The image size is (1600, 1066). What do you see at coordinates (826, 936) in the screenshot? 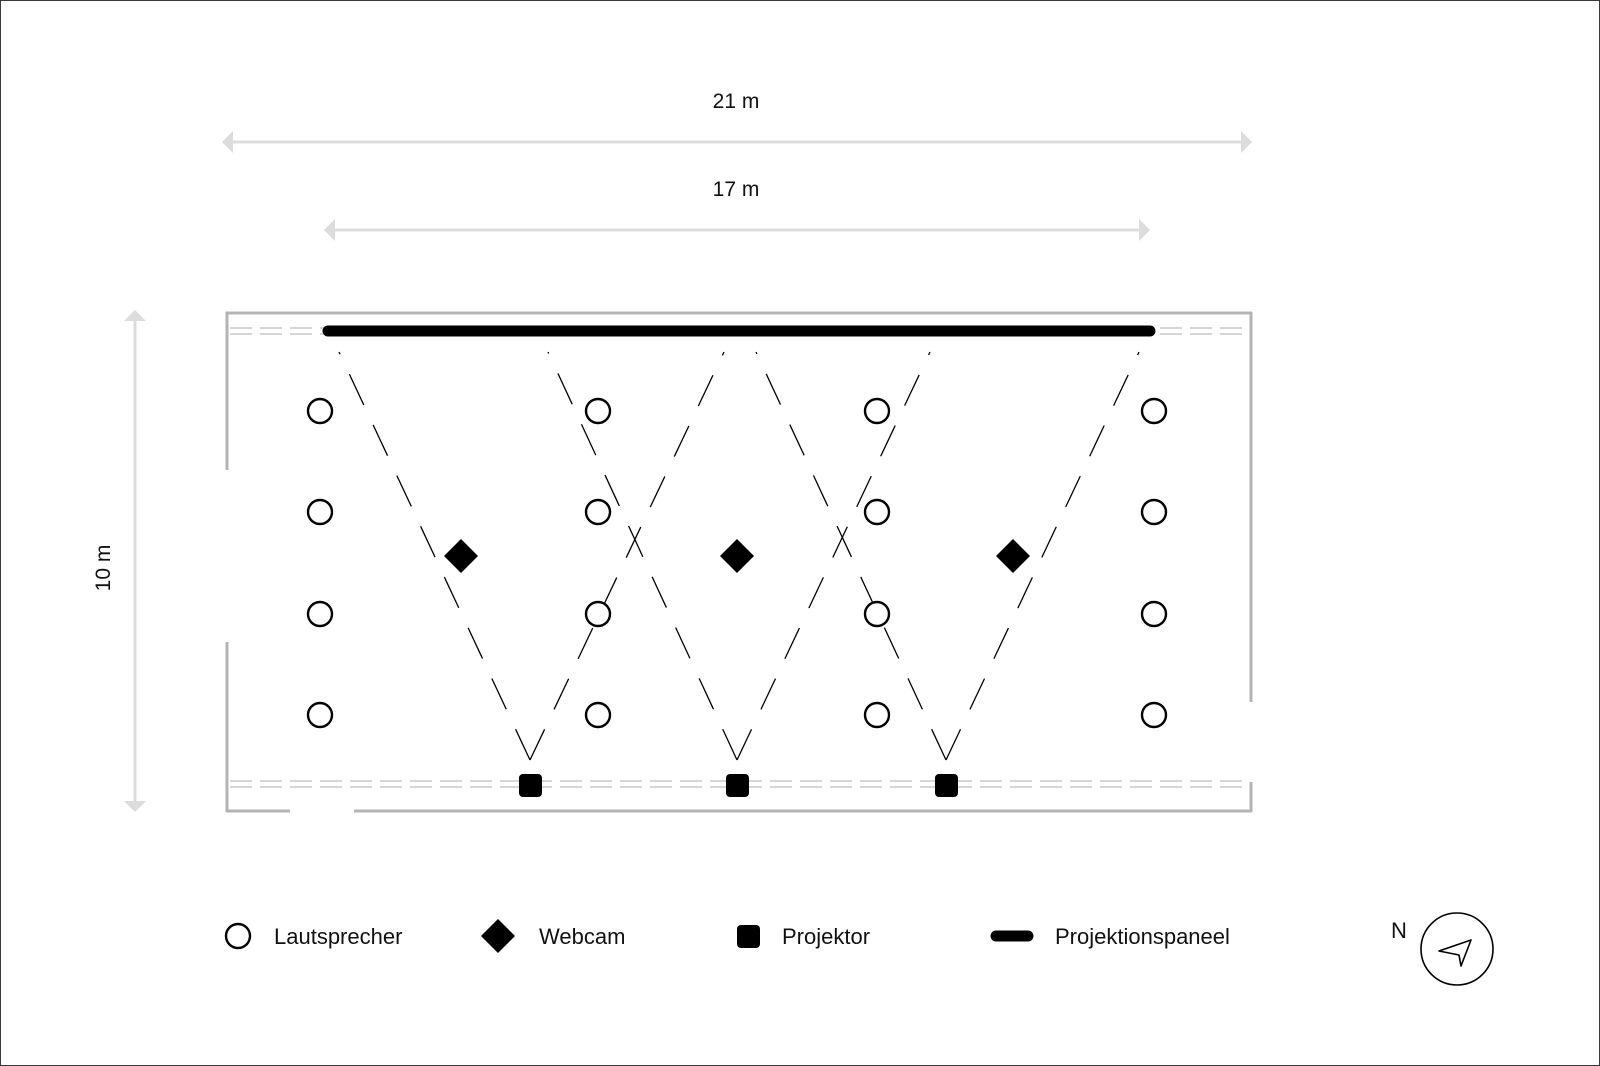
I see `legend-label-projector: Projektor` at bounding box center [826, 936].